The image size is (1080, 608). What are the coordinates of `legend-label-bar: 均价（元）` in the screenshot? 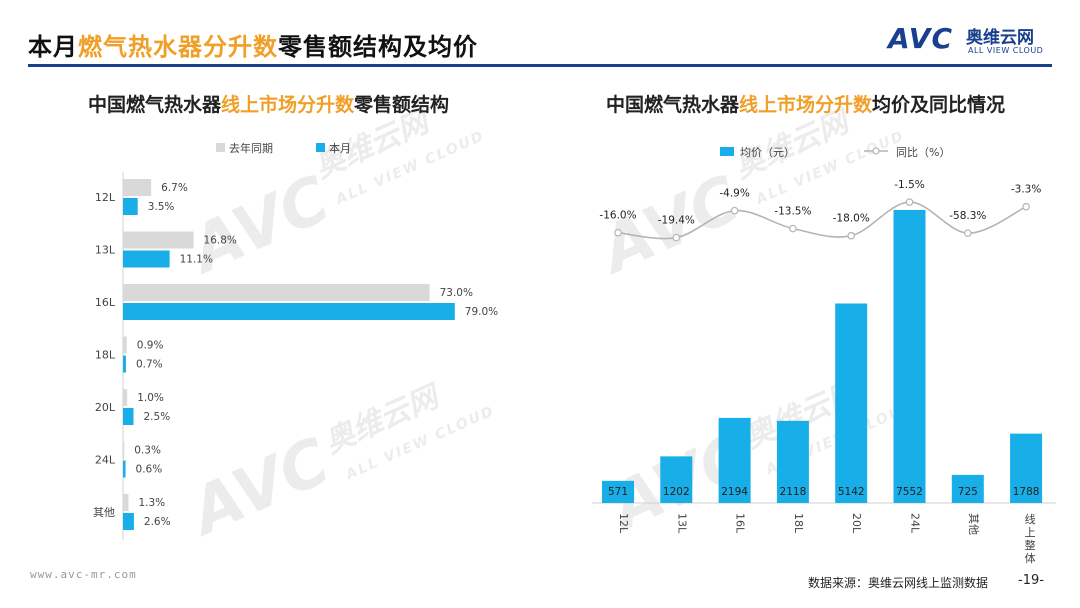 It's located at (767, 152).